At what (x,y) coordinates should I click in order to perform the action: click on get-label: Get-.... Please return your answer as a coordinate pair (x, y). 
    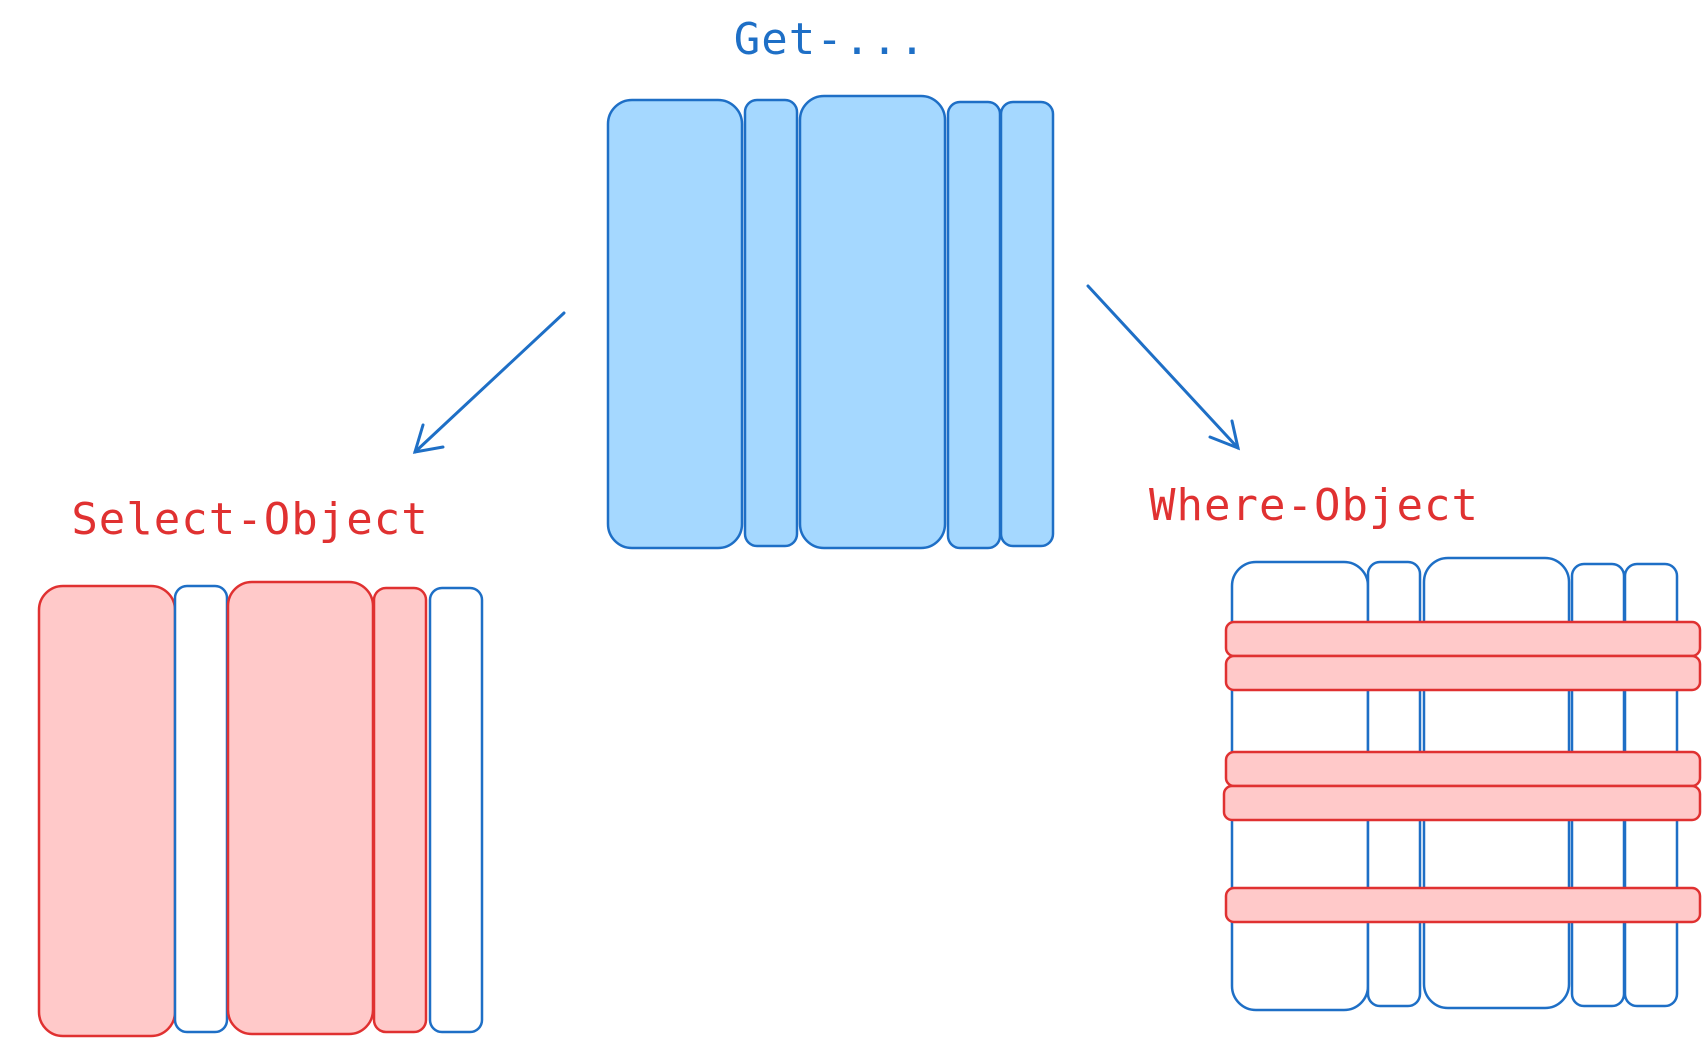
    Looking at the image, I should click on (830, 39).